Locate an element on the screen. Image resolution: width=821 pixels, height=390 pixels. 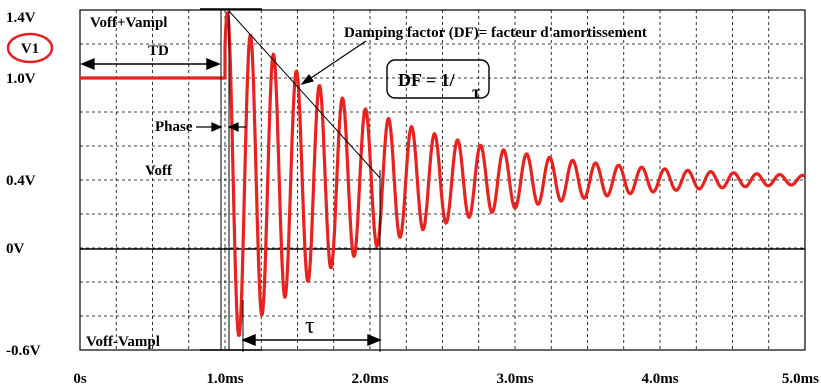
td-label: TD is located at coordinates (158, 51).